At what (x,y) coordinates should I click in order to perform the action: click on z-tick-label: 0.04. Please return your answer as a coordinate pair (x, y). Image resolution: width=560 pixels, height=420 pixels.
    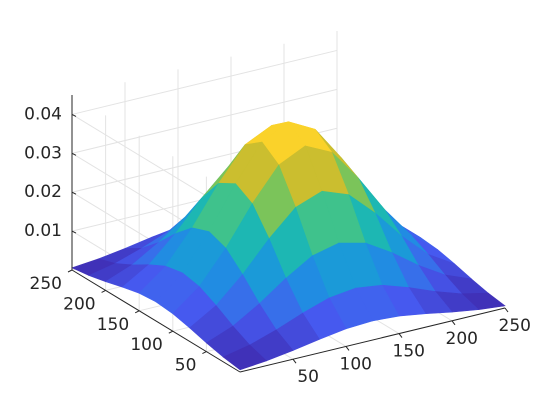
    Looking at the image, I should click on (43, 114).